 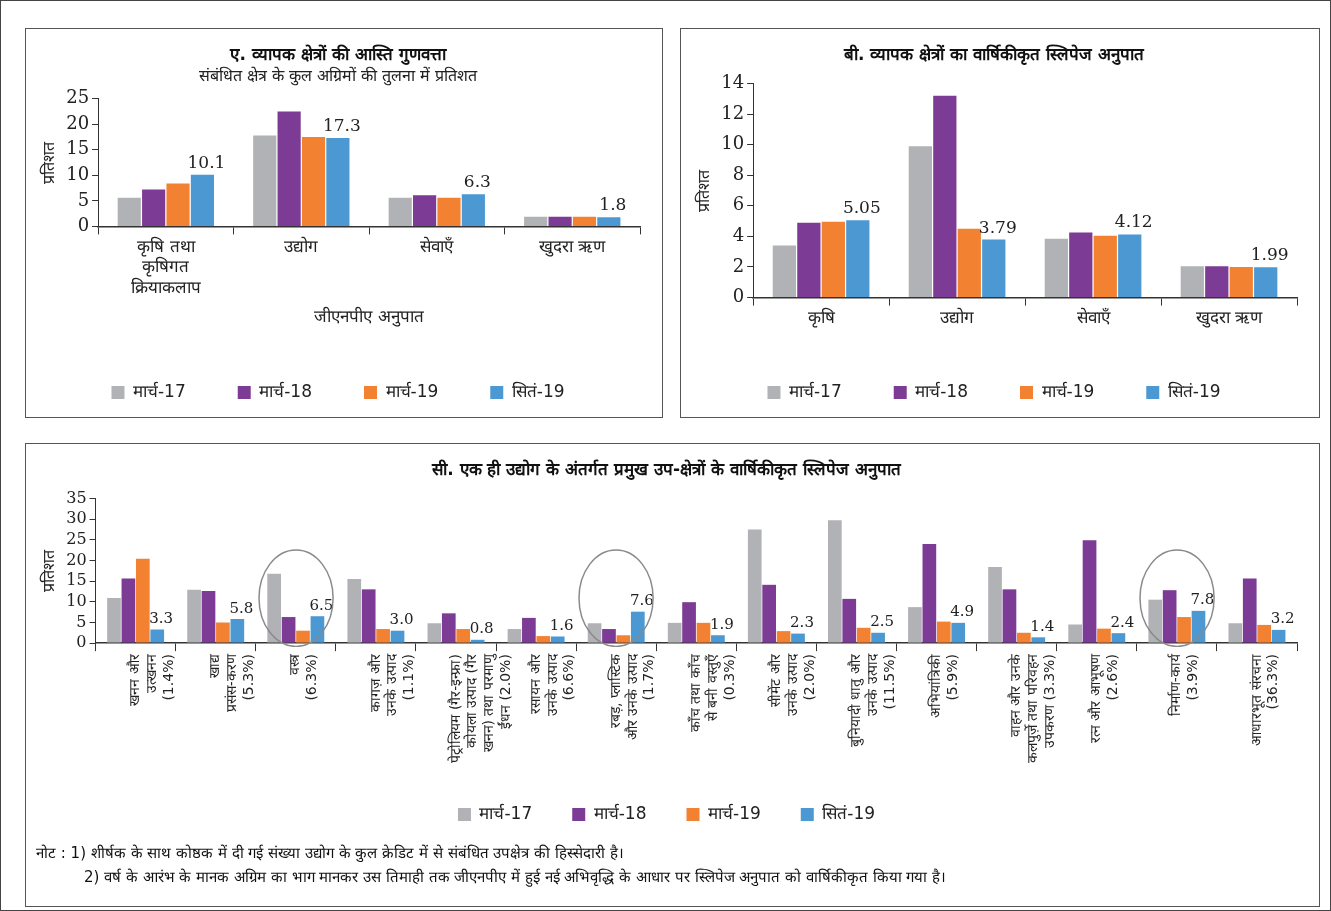 What do you see at coordinates (1042, 625) in the screenshot?
I see `data-label: 1.4` at bounding box center [1042, 625].